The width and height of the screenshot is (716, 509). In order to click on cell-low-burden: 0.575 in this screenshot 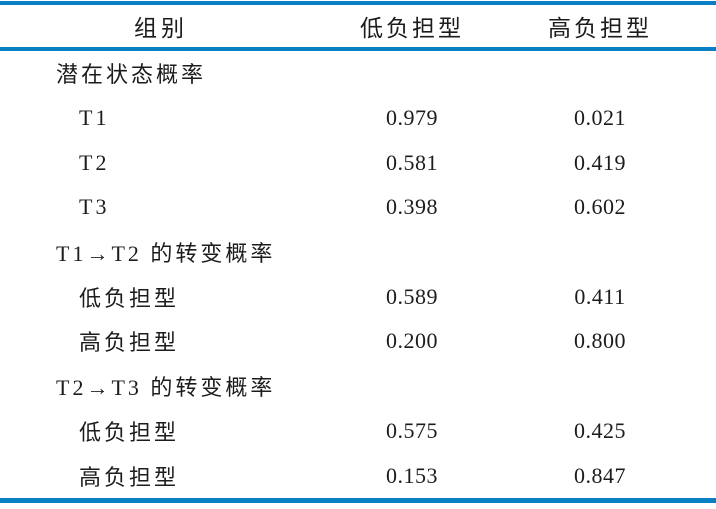, I will do `click(412, 430)`.